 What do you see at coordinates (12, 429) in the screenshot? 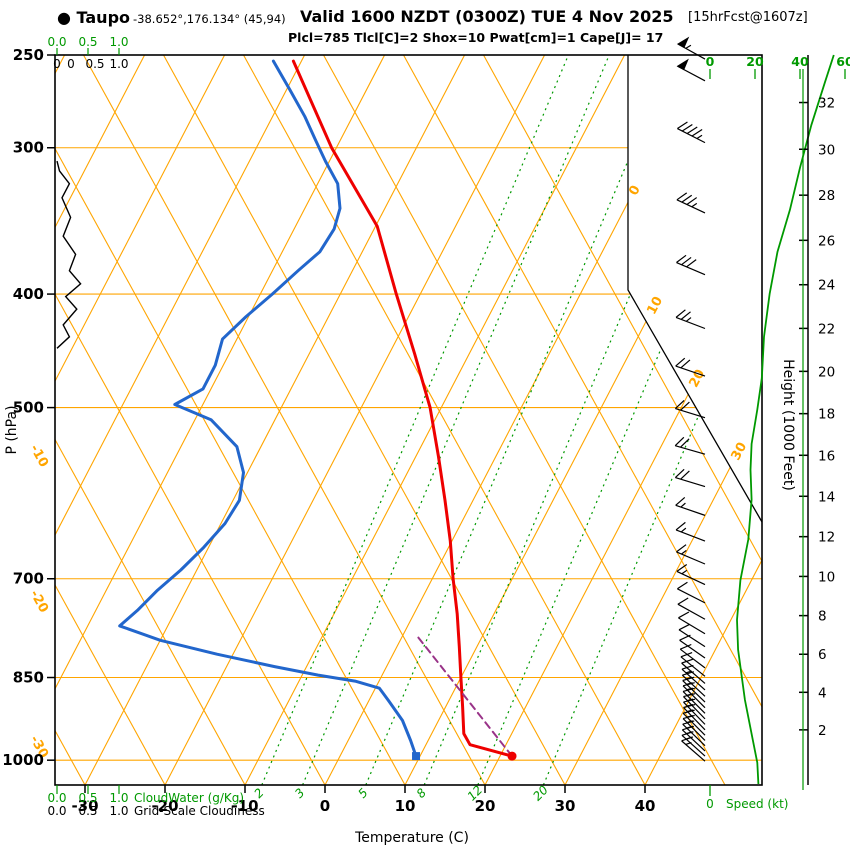
I see `svg-text: P (hPa)` at bounding box center [12, 429].